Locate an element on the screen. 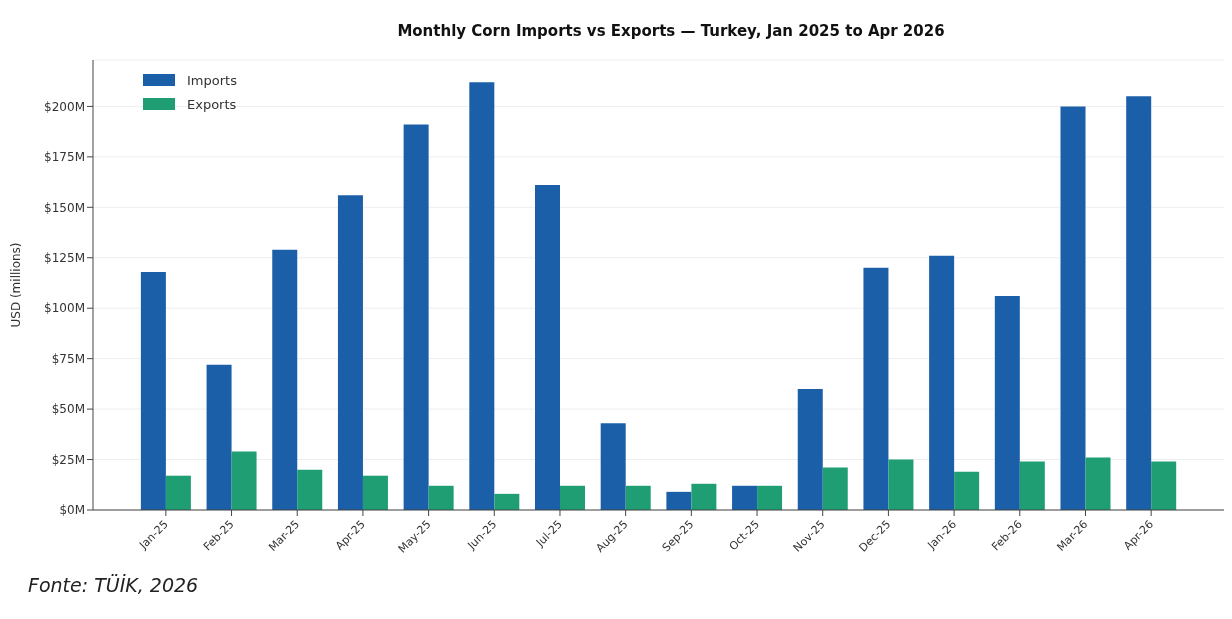 The image size is (1232, 619). chart-title: Monthly Corn Imports vs Exports — Turkey, Jan 2025 to Apr 2026 is located at coordinates (671, 30).